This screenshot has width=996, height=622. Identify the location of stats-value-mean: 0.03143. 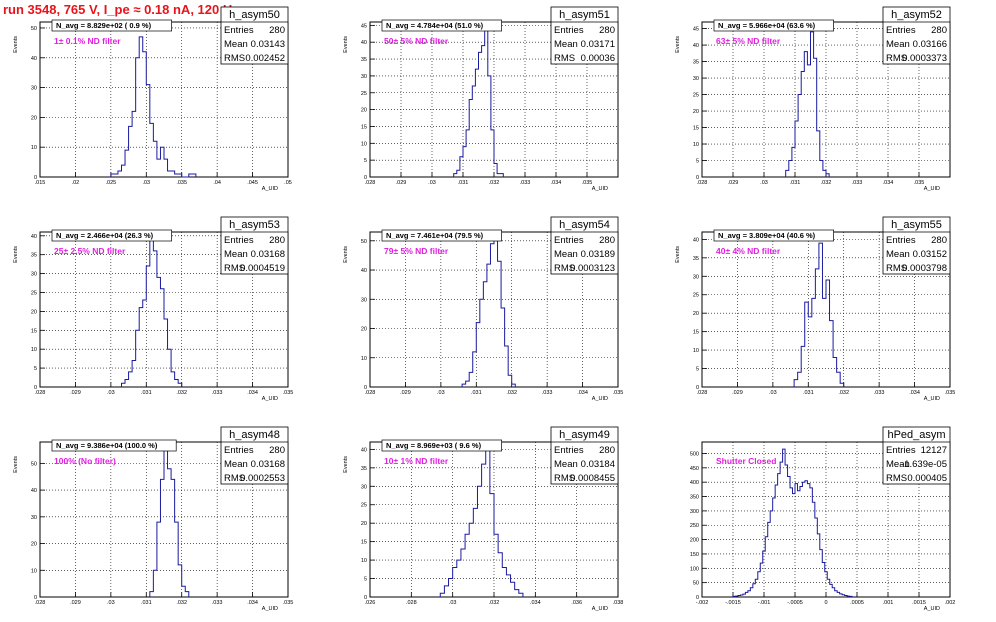
(268, 44).